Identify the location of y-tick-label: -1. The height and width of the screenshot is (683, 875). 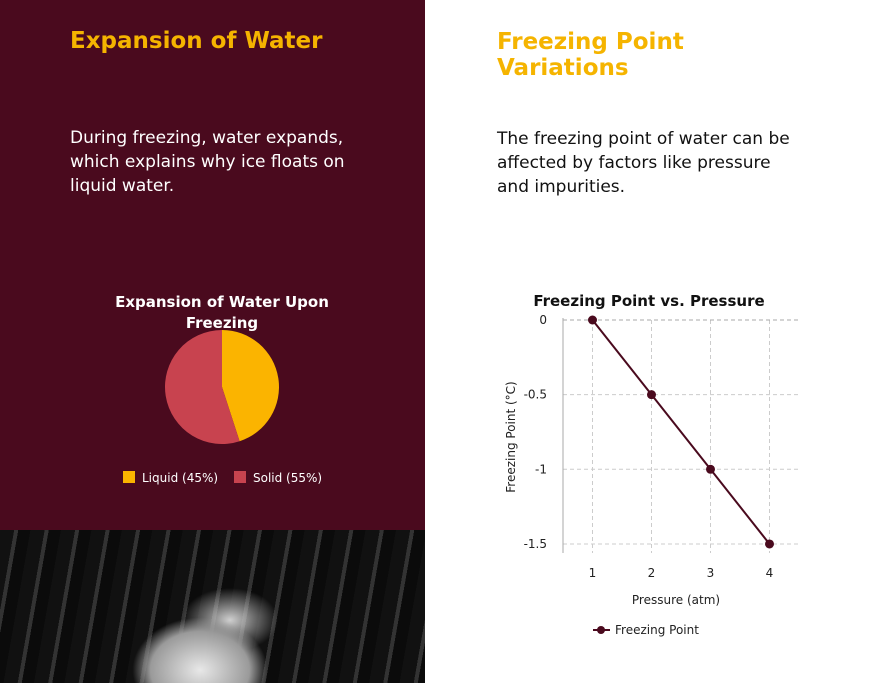
(541, 469).